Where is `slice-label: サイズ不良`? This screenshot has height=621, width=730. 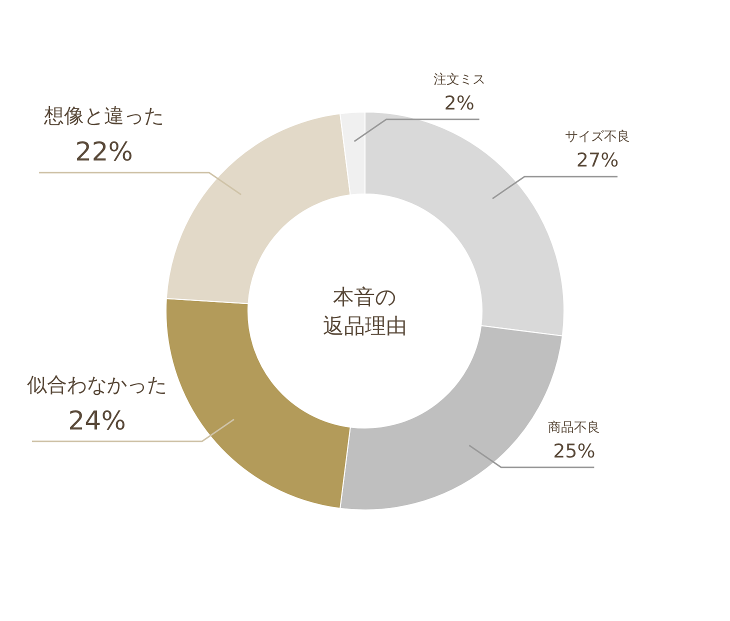
slice-label: サイズ不良 is located at coordinates (597, 137).